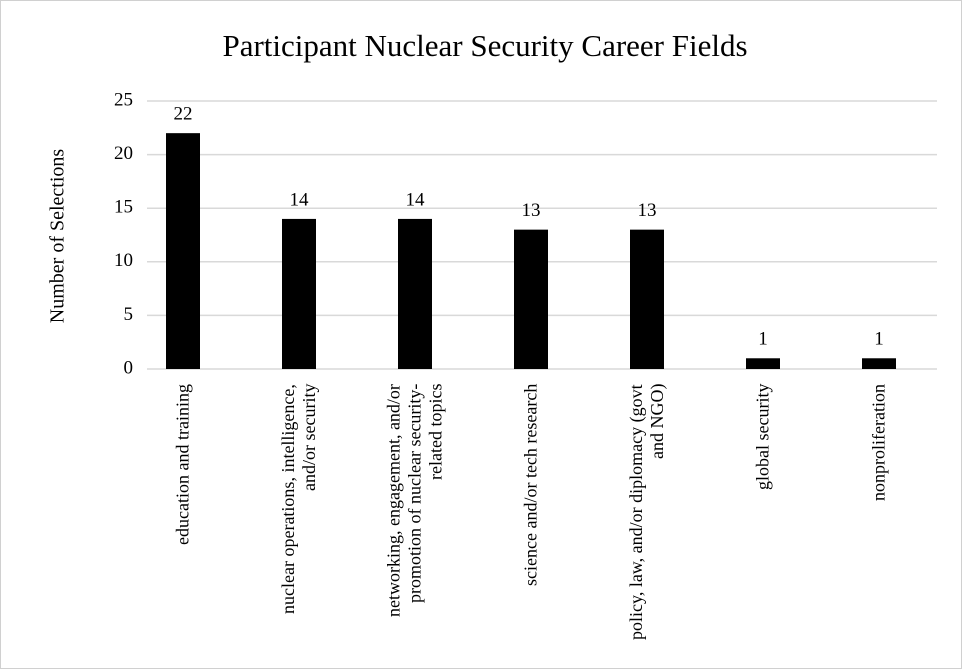 The width and height of the screenshot is (962, 669). What do you see at coordinates (530, 485) in the screenshot?
I see `x-tick-label: science and/or tech research` at bounding box center [530, 485].